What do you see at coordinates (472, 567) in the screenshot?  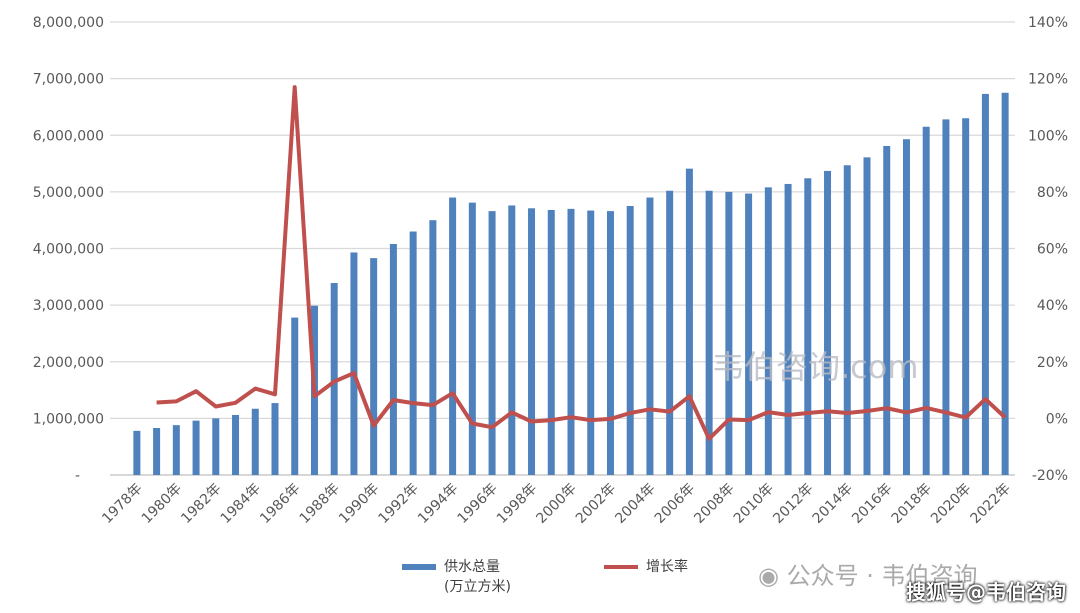 I see `legend-label-supply: 供水总量` at bounding box center [472, 567].